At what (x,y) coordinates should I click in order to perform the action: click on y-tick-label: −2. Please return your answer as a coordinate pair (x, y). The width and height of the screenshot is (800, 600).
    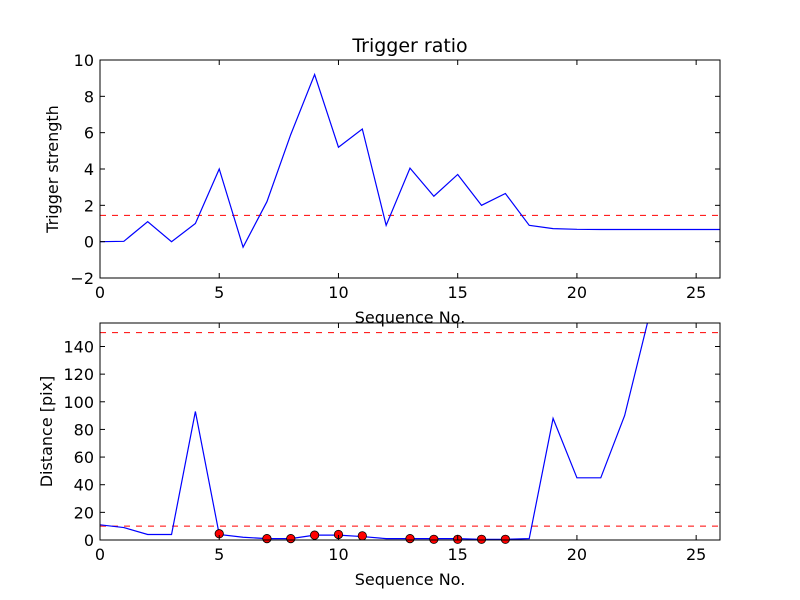
    Looking at the image, I should click on (82, 278).